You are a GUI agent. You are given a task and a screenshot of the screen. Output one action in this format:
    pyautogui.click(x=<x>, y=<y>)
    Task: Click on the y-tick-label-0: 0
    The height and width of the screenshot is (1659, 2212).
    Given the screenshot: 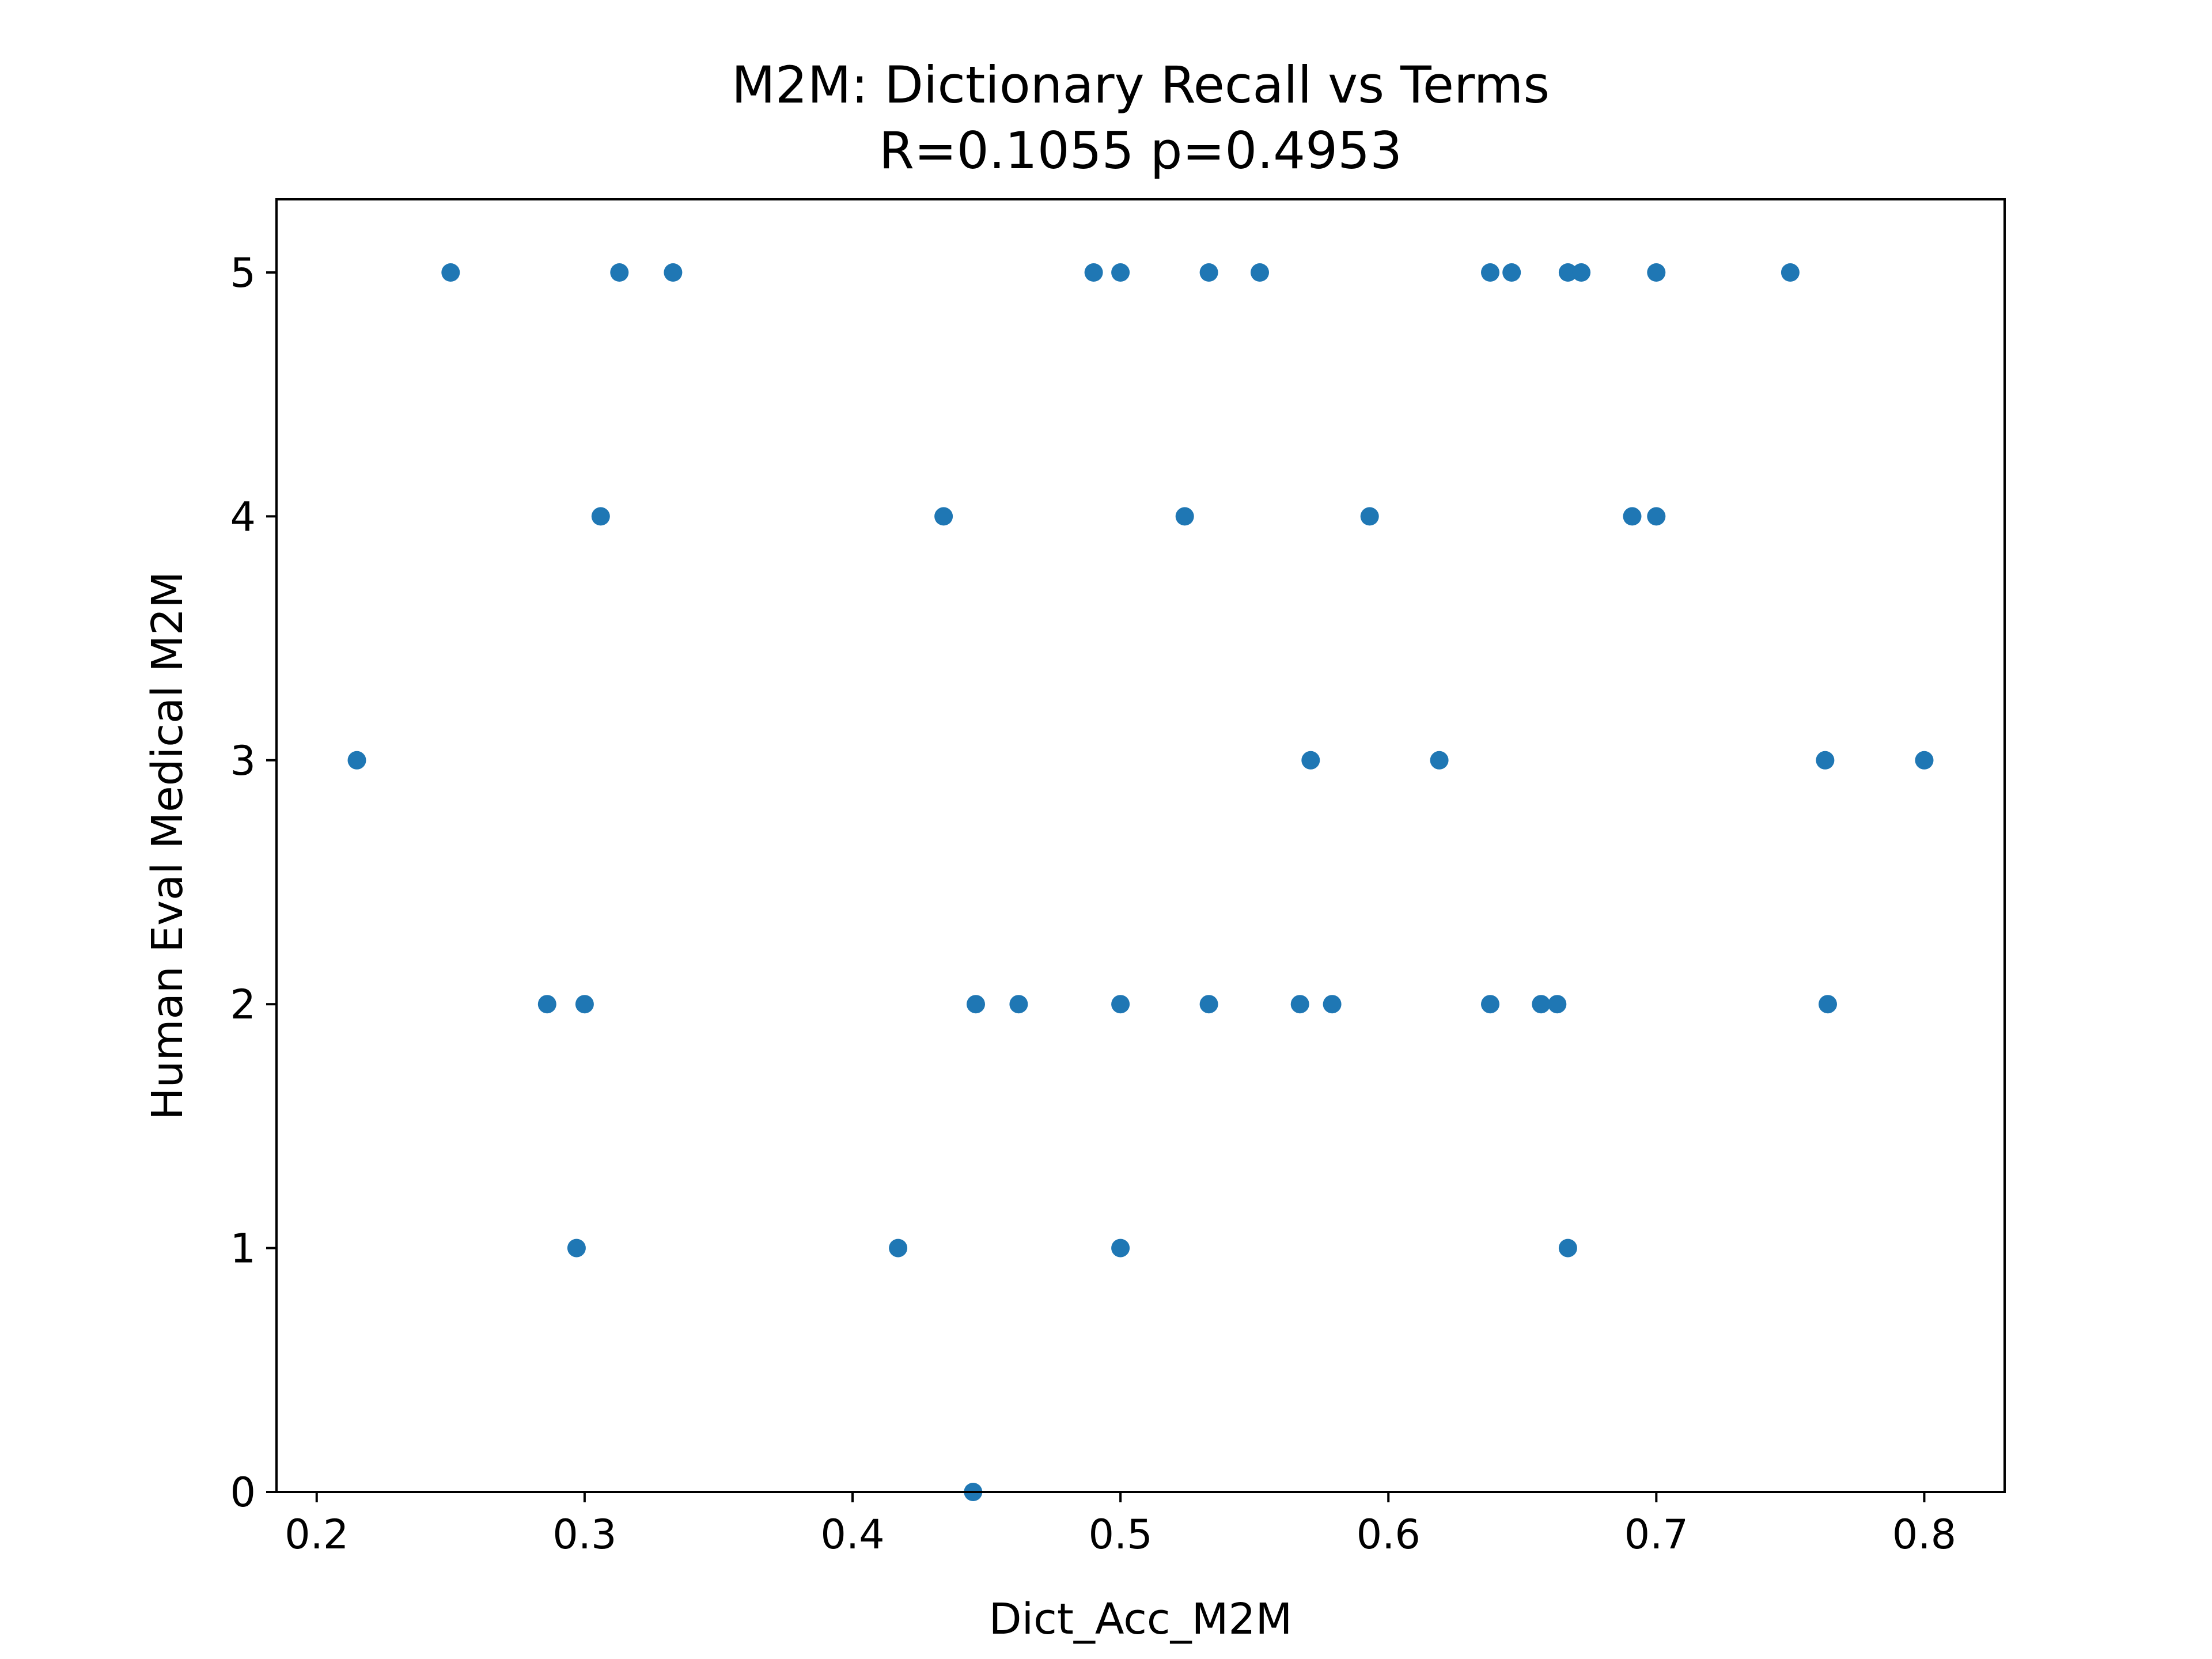 What is the action you would take?
    pyautogui.click(x=243, y=1492)
    